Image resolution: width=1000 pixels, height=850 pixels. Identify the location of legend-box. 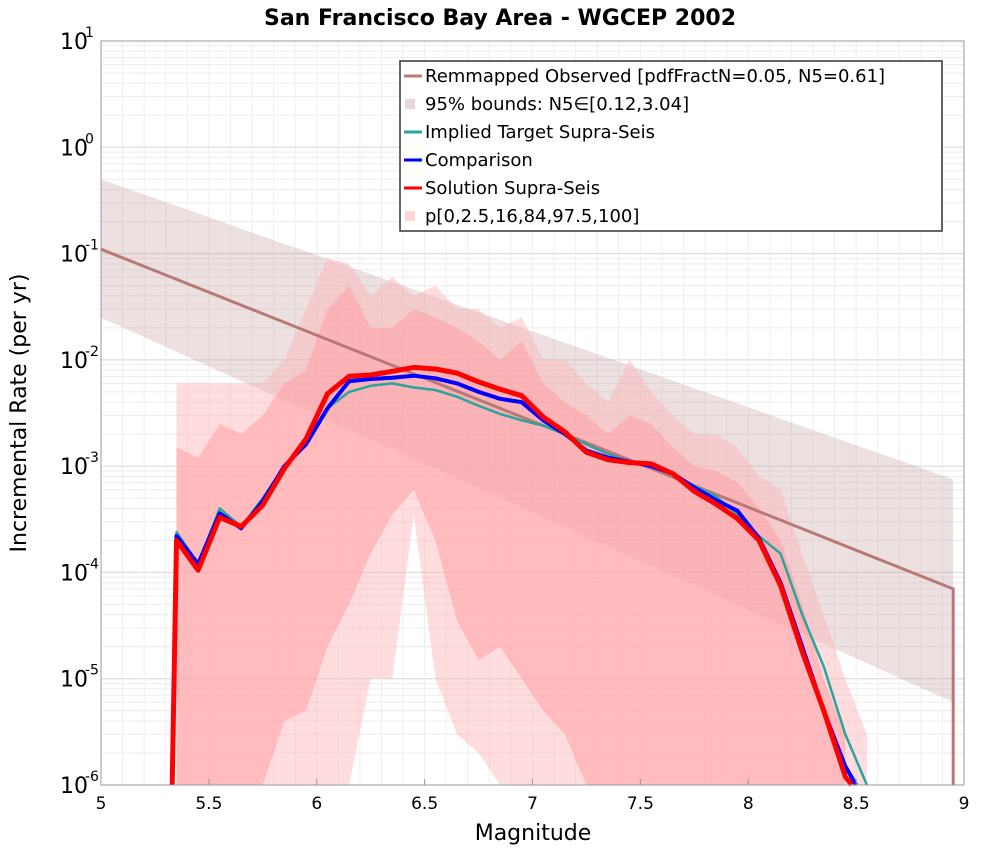
(671, 146).